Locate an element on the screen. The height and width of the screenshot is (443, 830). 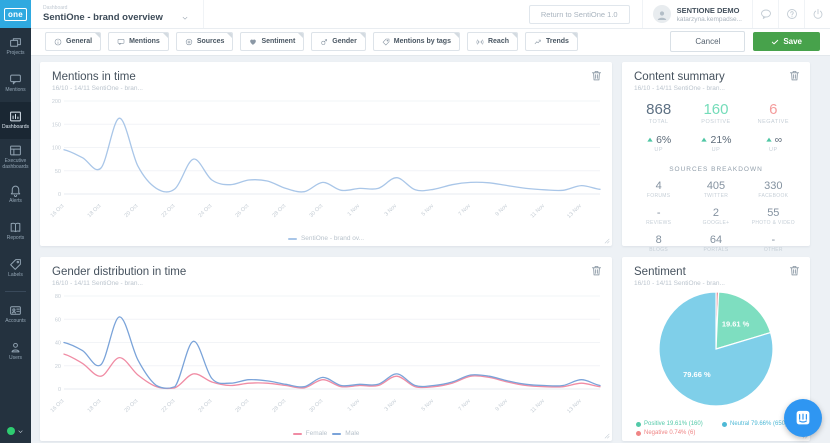
sidebar-item-dashboards: Dashboards is located at coordinates (15, 120).